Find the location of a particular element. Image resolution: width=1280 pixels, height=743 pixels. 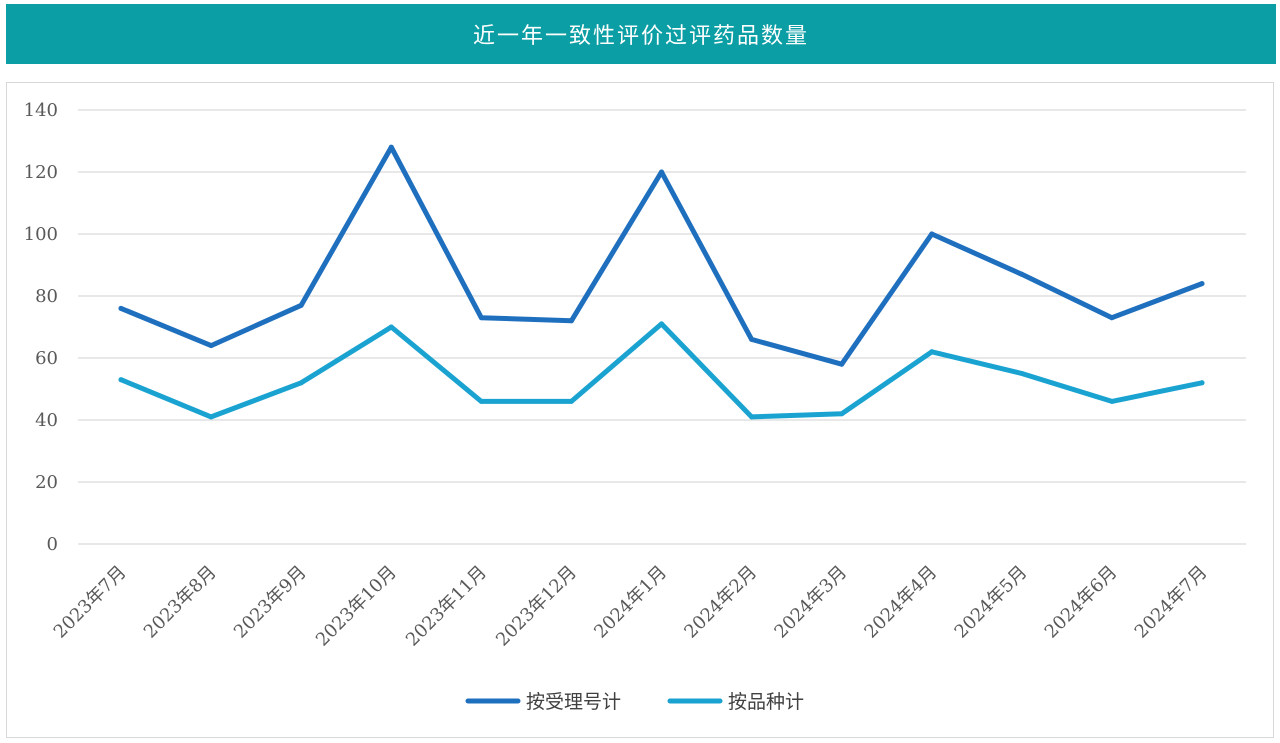

chart-title-bar: 近一年一致性评价过评药品数量 is located at coordinates (641, 34).